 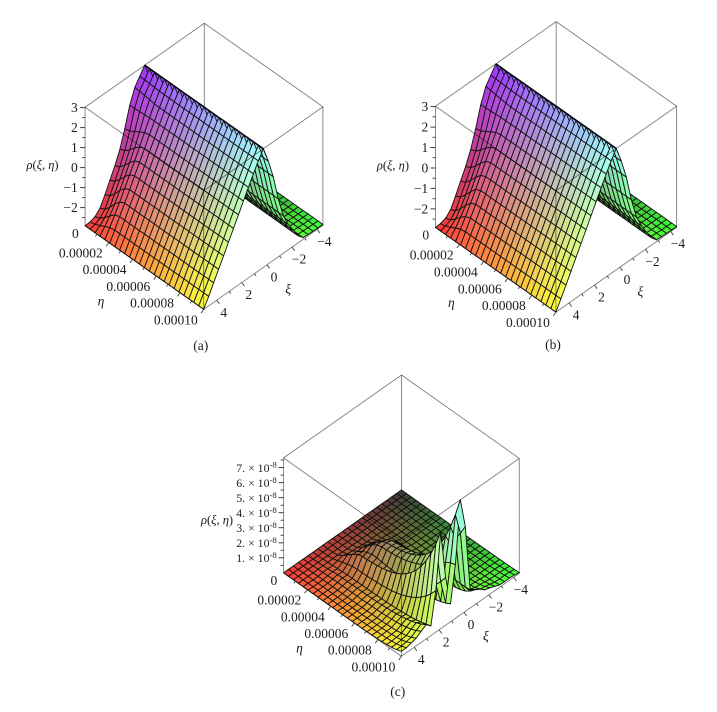 What do you see at coordinates (256, 557) in the screenshot?
I see `svg-text: 1. × 10-8` at bounding box center [256, 557].